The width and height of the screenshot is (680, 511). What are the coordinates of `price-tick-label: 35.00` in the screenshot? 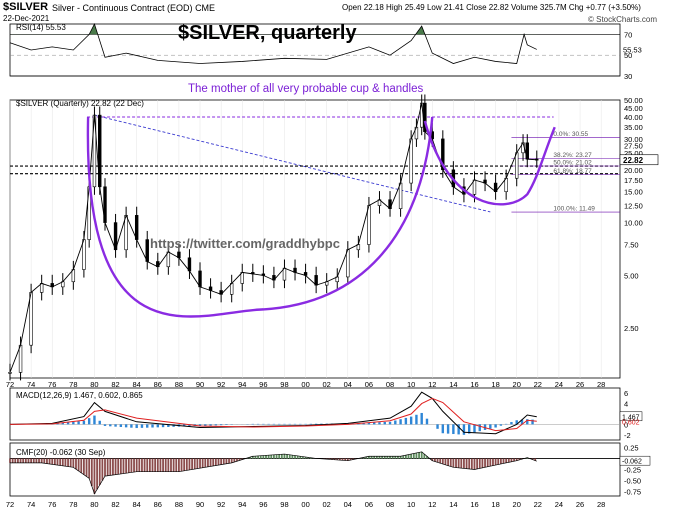 It's located at (633, 127).